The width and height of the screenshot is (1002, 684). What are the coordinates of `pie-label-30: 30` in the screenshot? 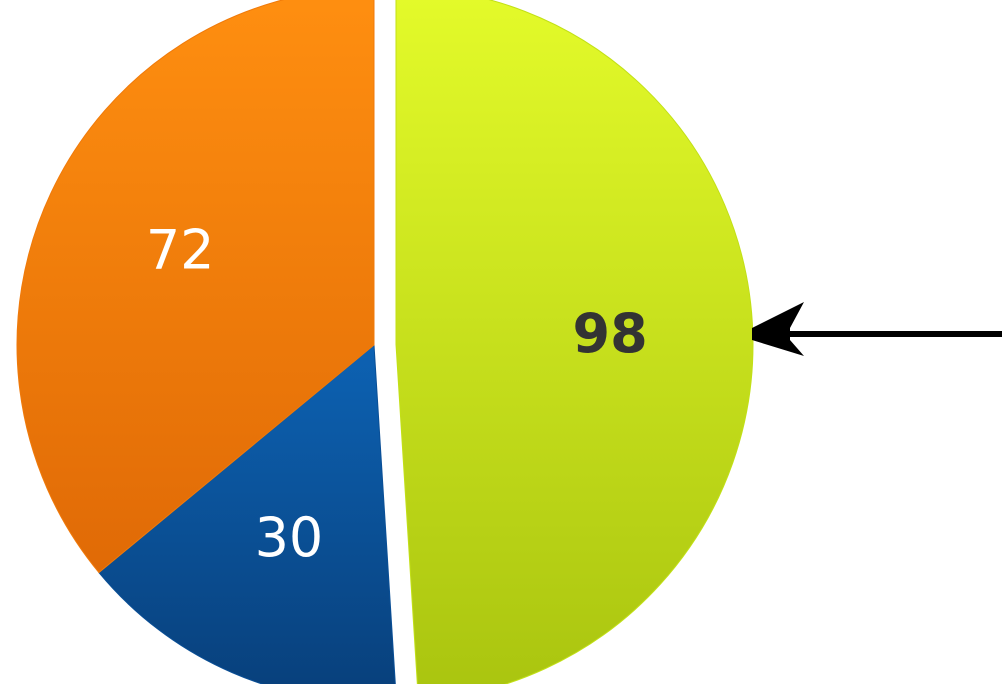 It's located at (289, 537).